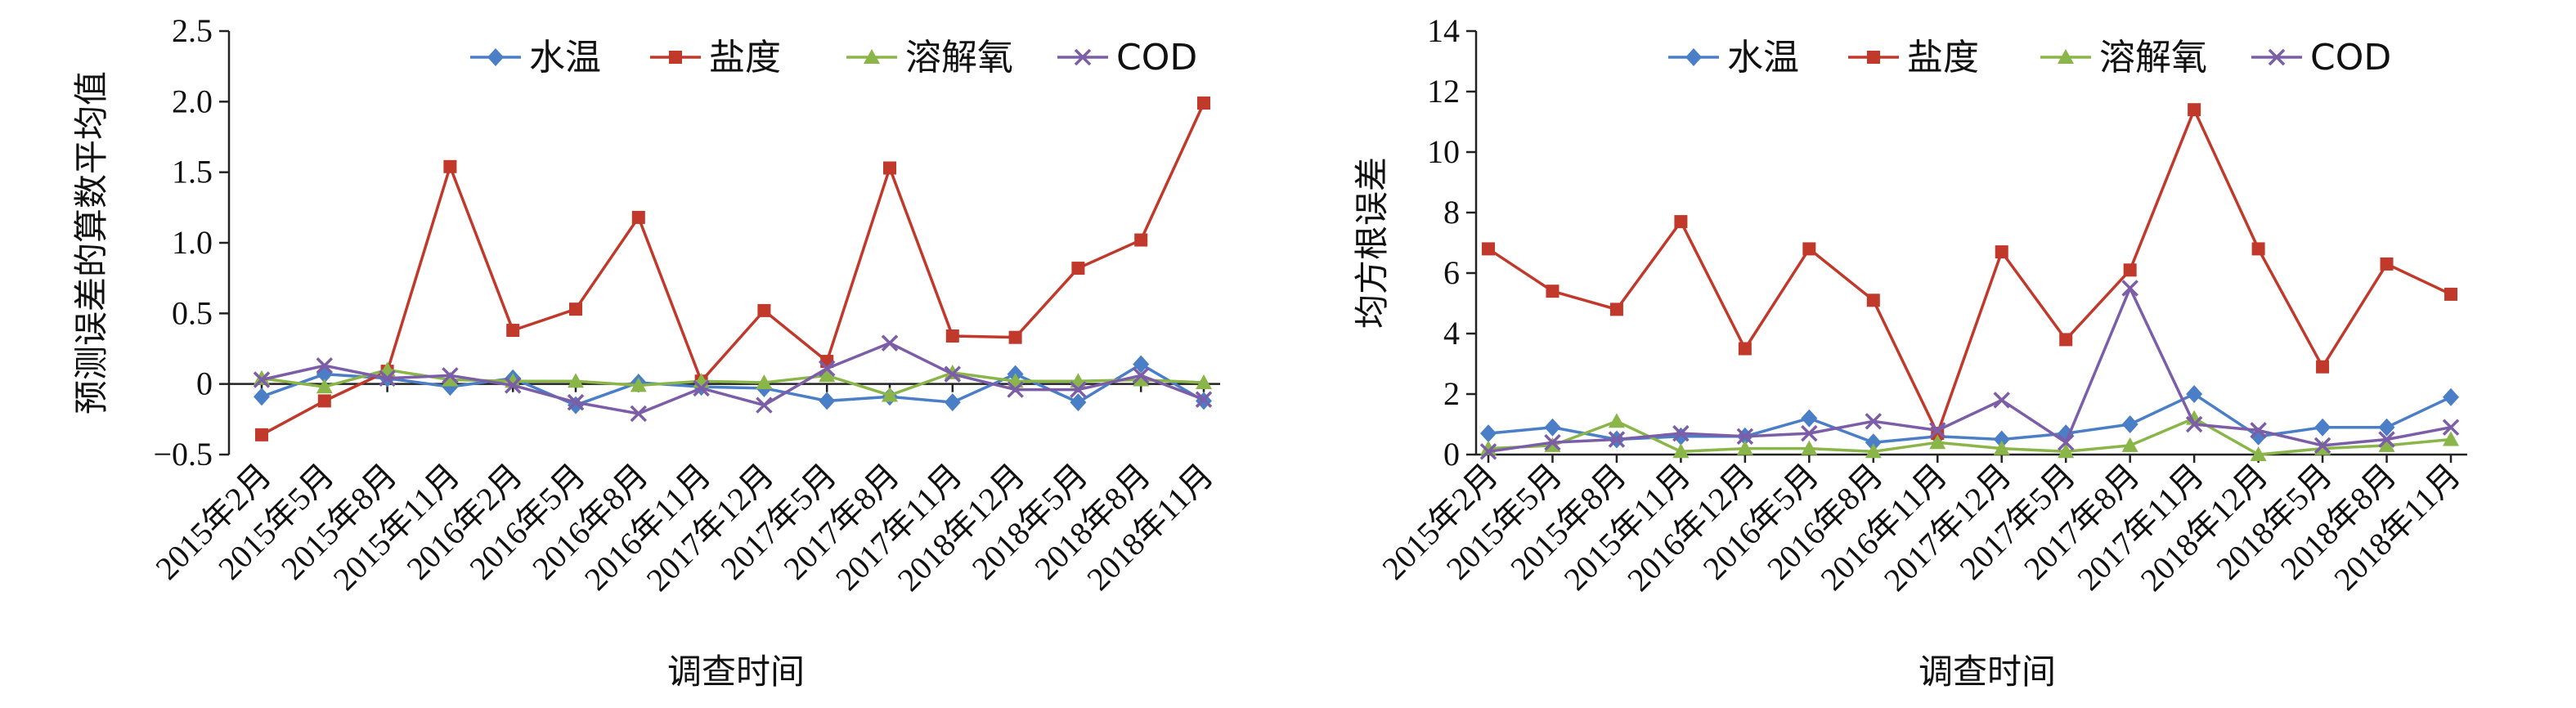 Image resolution: width=2576 pixels, height=708 pixels. I want to click on y-tick-label: 6, so click(1451, 272).